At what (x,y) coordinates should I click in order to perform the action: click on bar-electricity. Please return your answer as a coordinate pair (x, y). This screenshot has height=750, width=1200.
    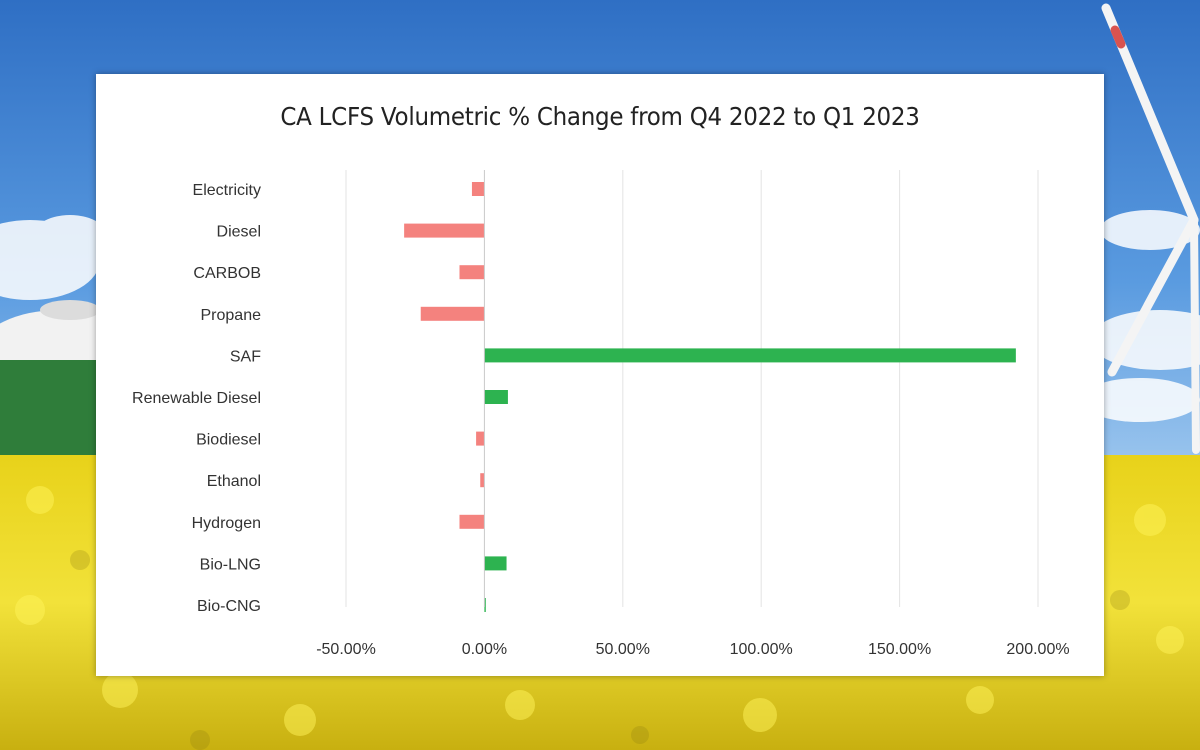
    Looking at the image, I should click on (478, 189).